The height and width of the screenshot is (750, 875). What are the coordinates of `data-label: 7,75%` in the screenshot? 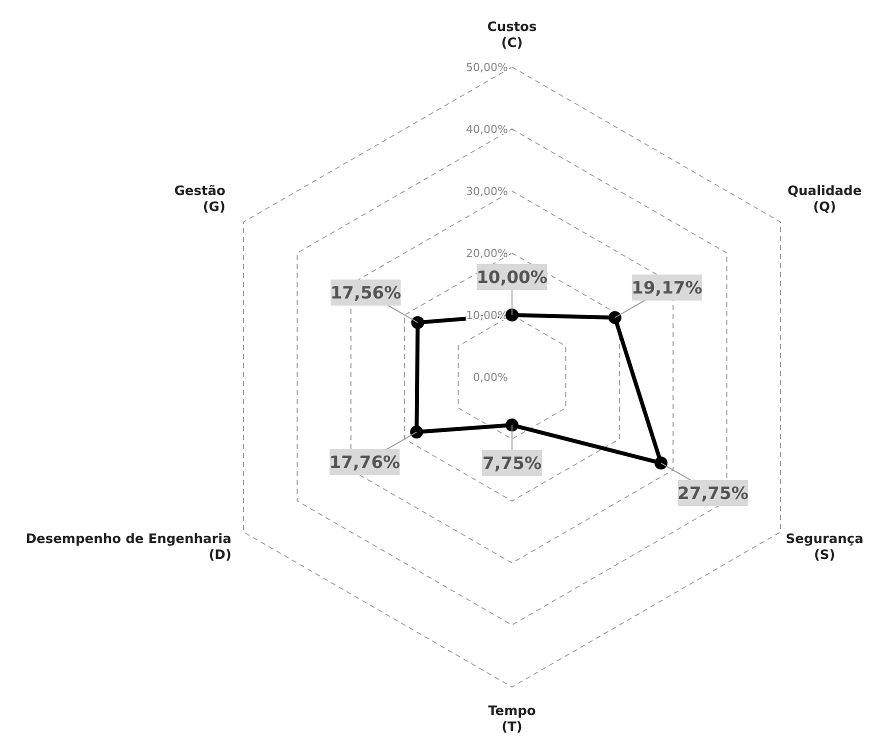 It's located at (512, 464).